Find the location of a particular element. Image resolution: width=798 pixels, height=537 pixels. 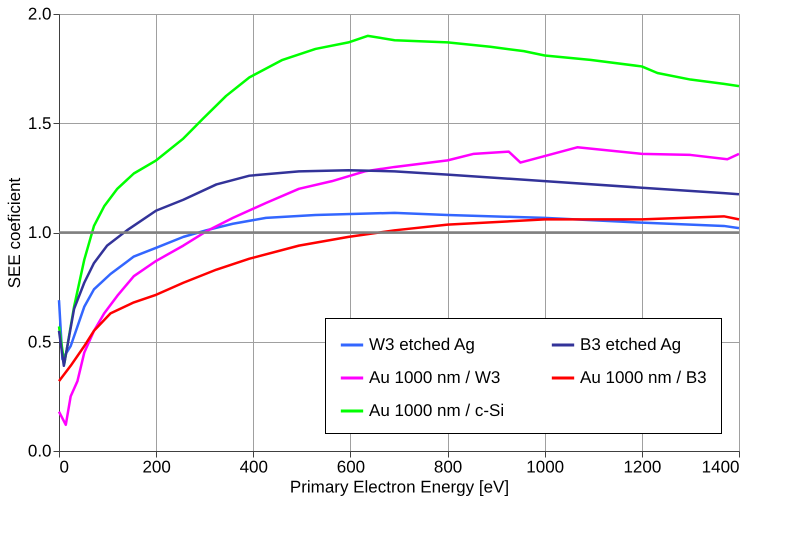

x-tick-label: 200 is located at coordinates (156, 467).